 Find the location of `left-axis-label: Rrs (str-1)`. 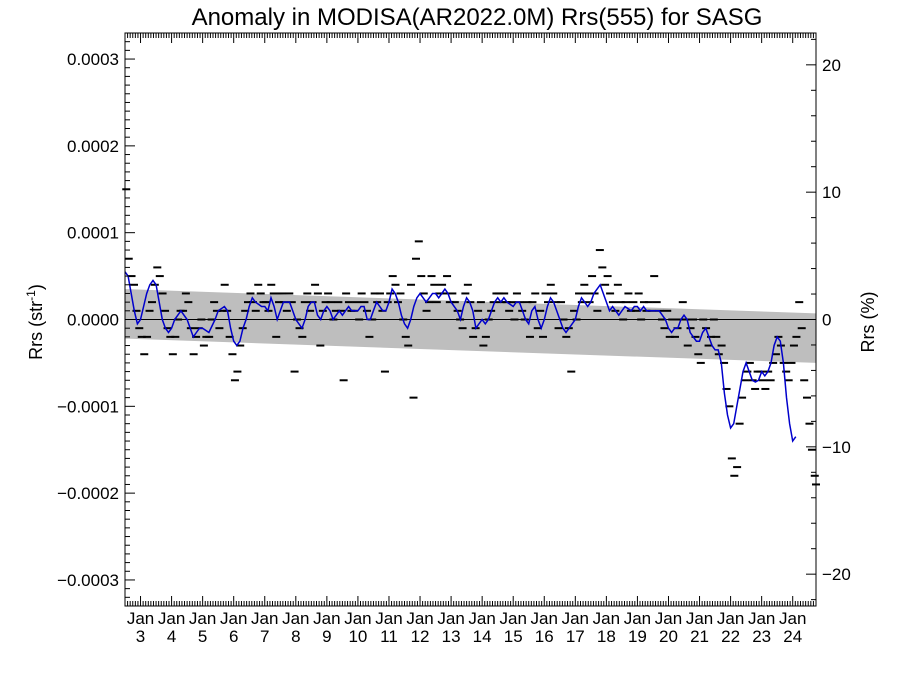

left-axis-label: Rrs (str-1) is located at coordinates (35, 322).